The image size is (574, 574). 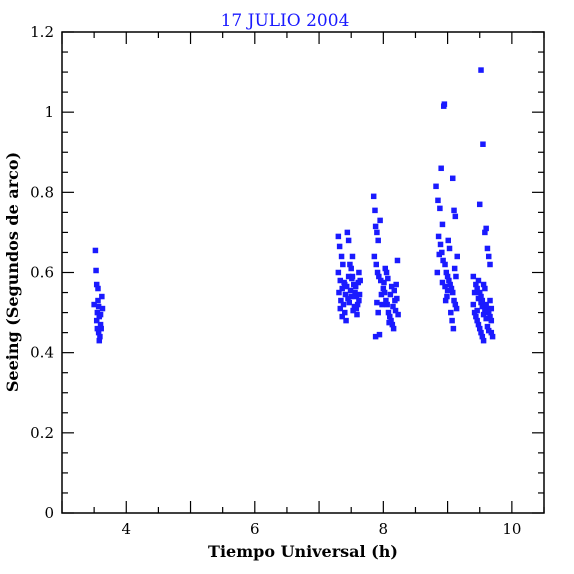 What do you see at coordinates (303, 551) in the screenshot?
I see `x-axis-label: Tiempo Universal (h)` at bounding box center [303, 551].